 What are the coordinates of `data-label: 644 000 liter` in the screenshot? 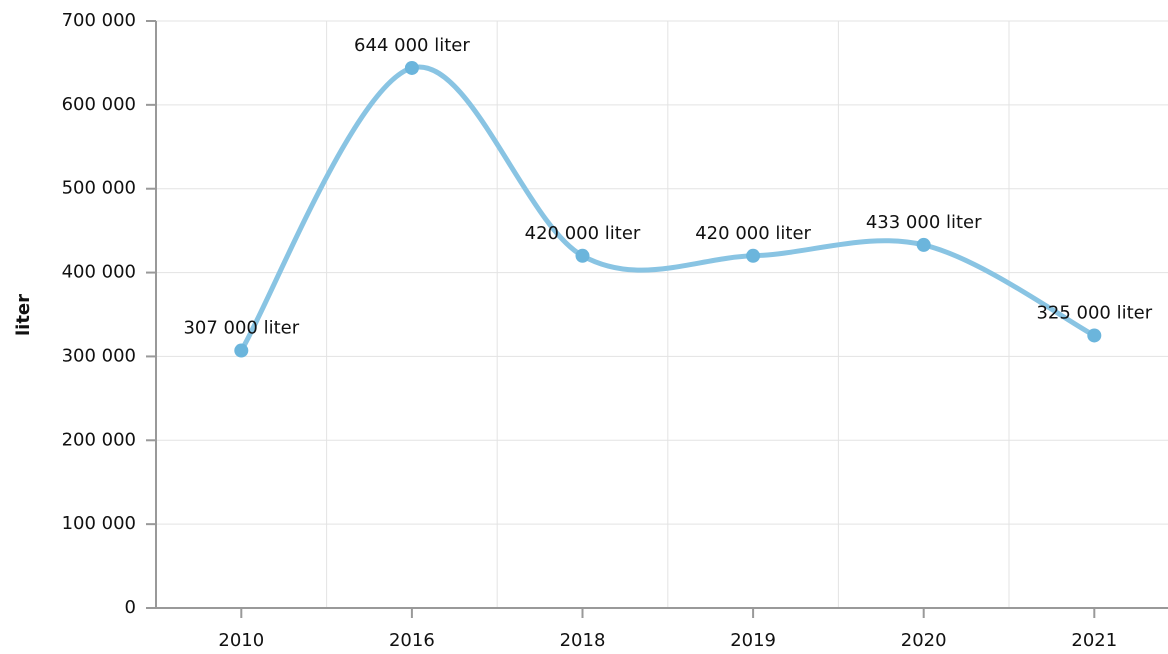 It's located at (412, 45).